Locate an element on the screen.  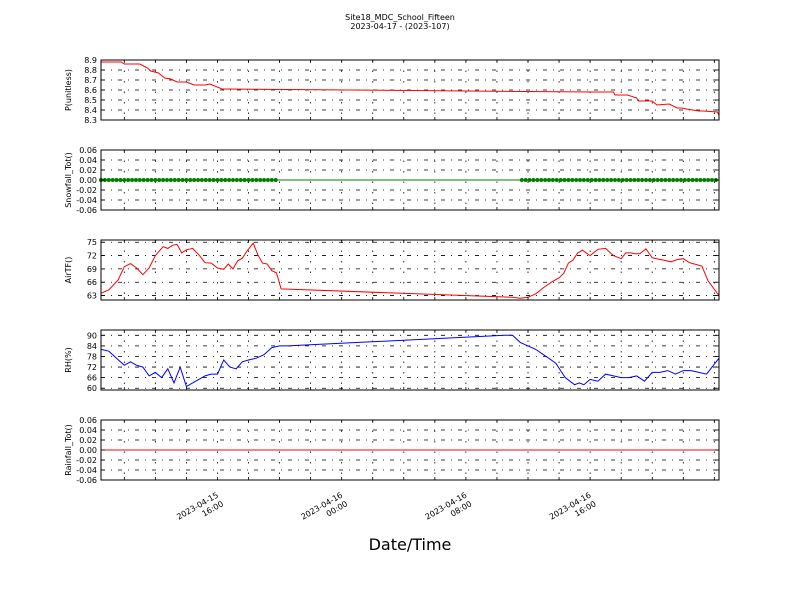
panel-3: 75 72 69 66 63 AirTF() is located at coordinates (392, 269).